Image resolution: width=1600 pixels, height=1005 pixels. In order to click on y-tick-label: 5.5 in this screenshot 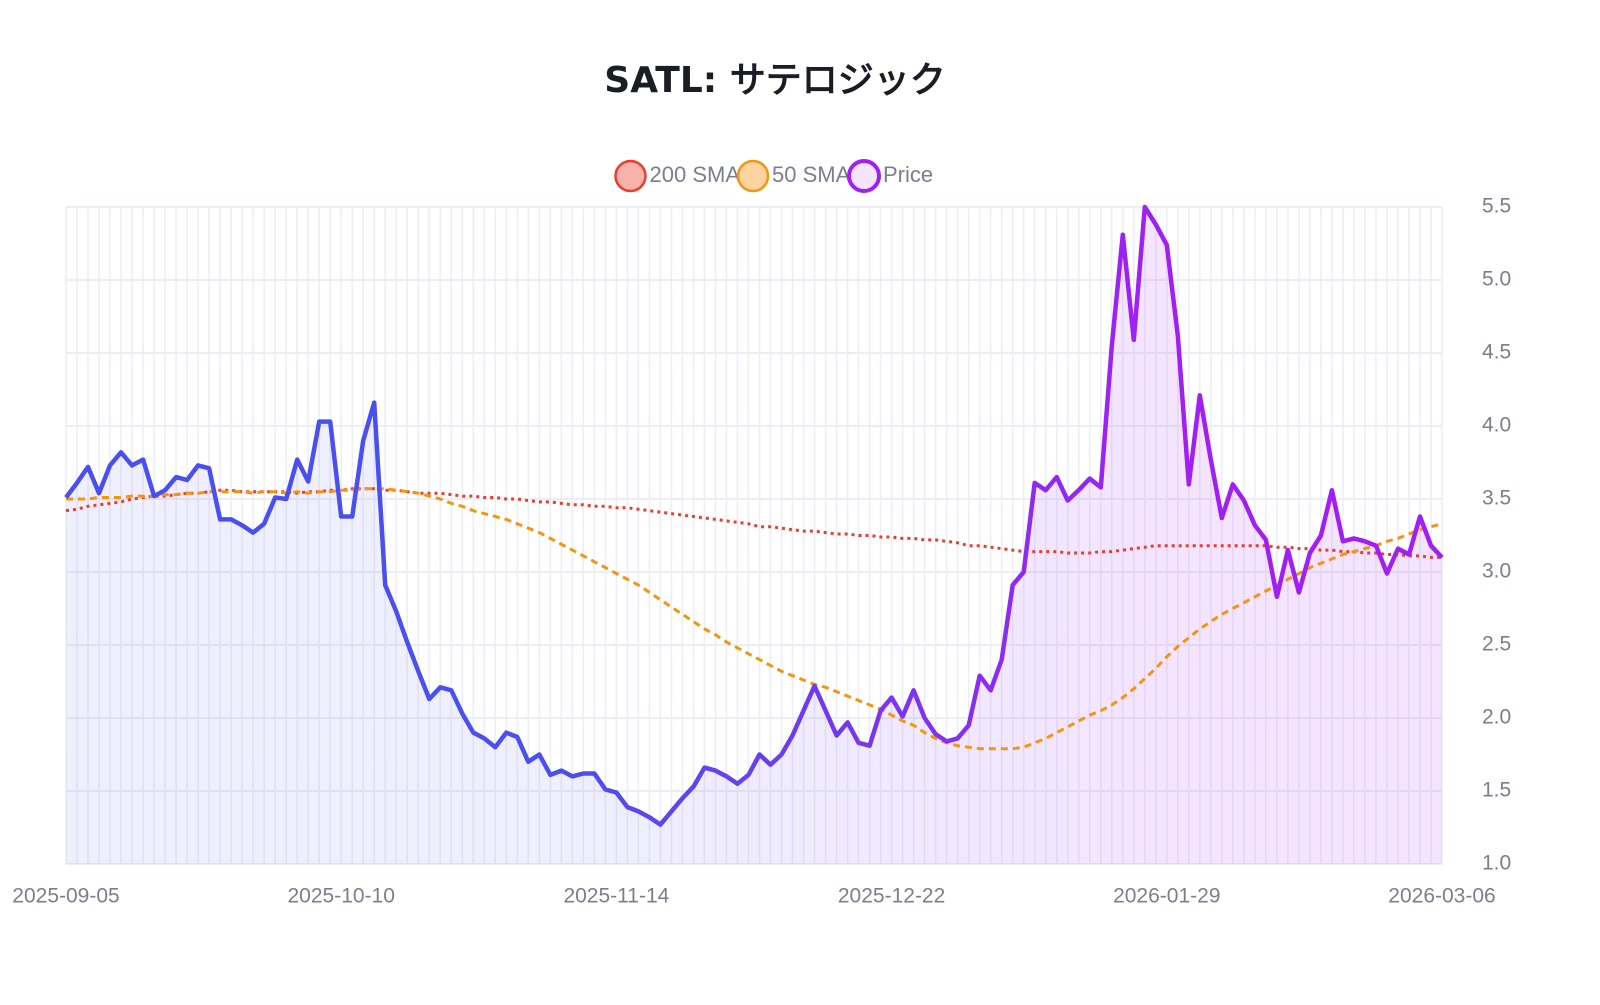, I will do `click(1496, 206)`.